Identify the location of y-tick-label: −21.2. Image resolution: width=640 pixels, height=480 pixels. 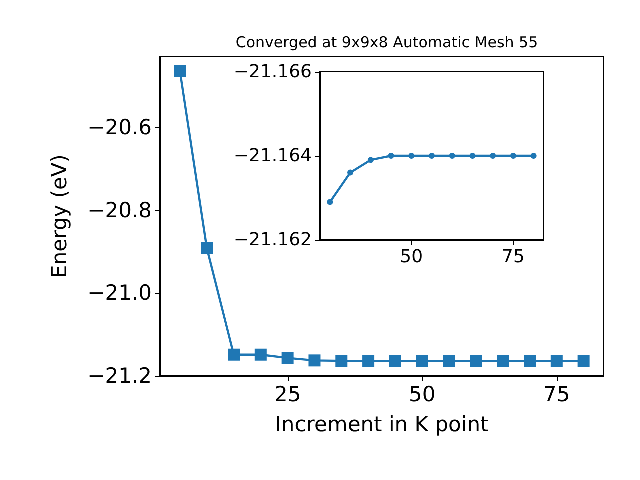
(120, 376).